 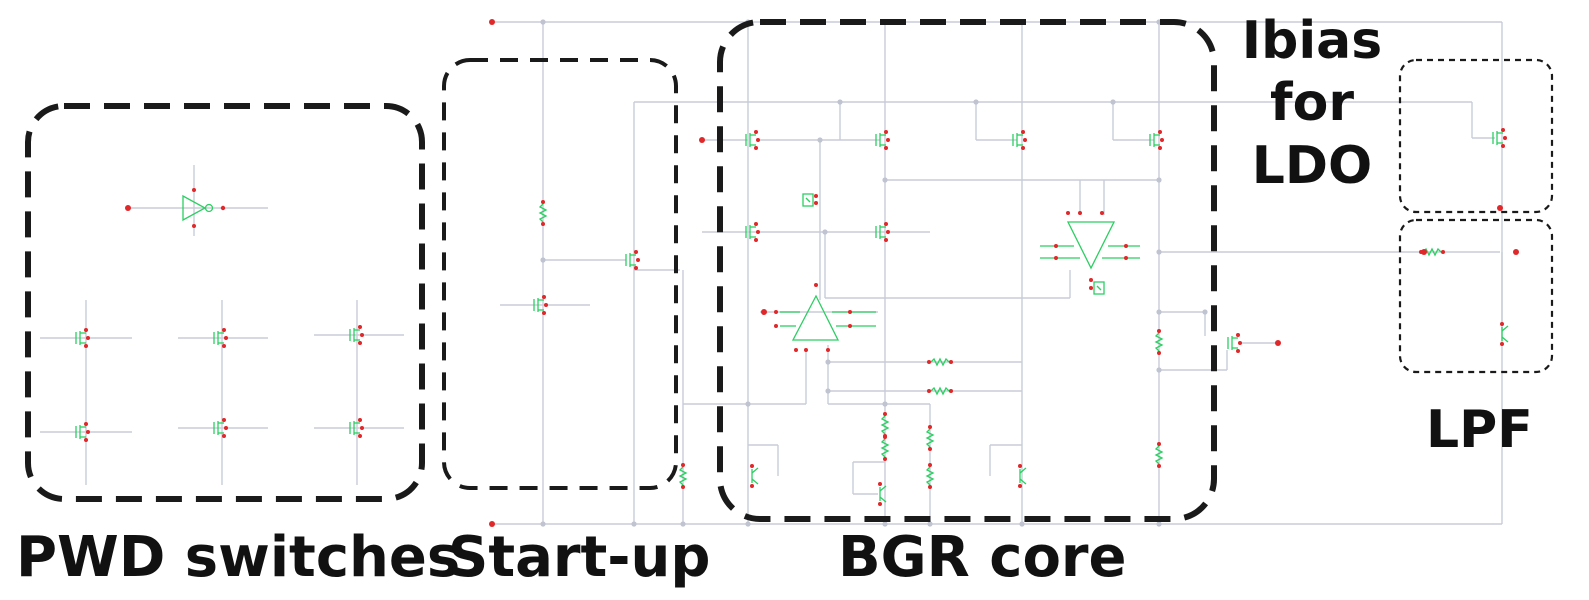 I want to click on inverter-icon, so click(x=175, y=208).